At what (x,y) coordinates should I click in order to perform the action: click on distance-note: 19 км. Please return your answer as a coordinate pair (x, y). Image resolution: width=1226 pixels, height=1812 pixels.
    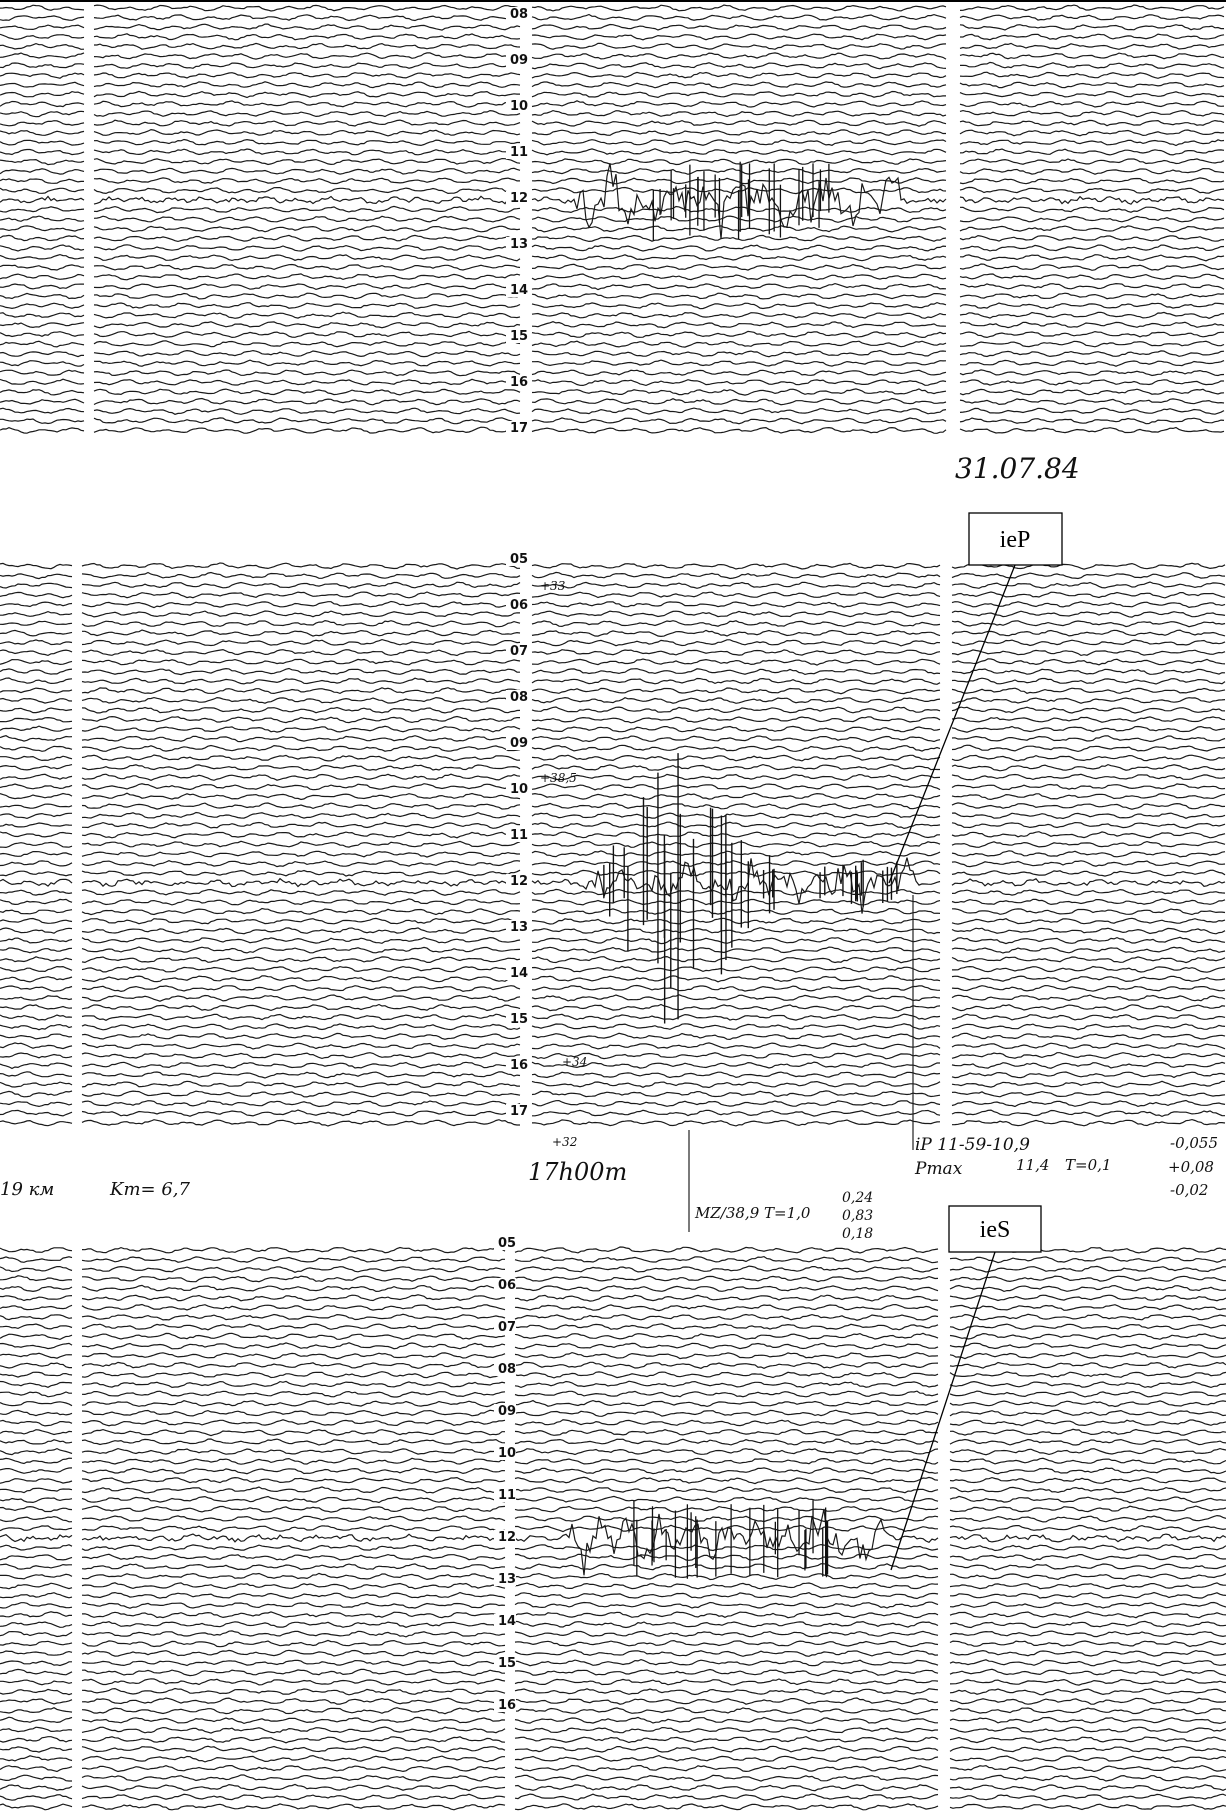
    Looking at the image, I should click on (27, 1189).